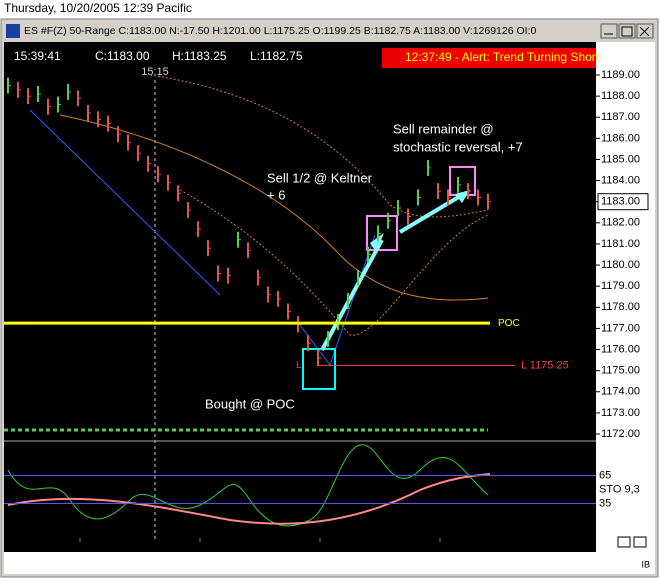 The width and height of the screenshot is (660, 583). Describe the element at coordinates (620, 349) in the screenshot. I see `price-tick-label: 1176.00` at that location.